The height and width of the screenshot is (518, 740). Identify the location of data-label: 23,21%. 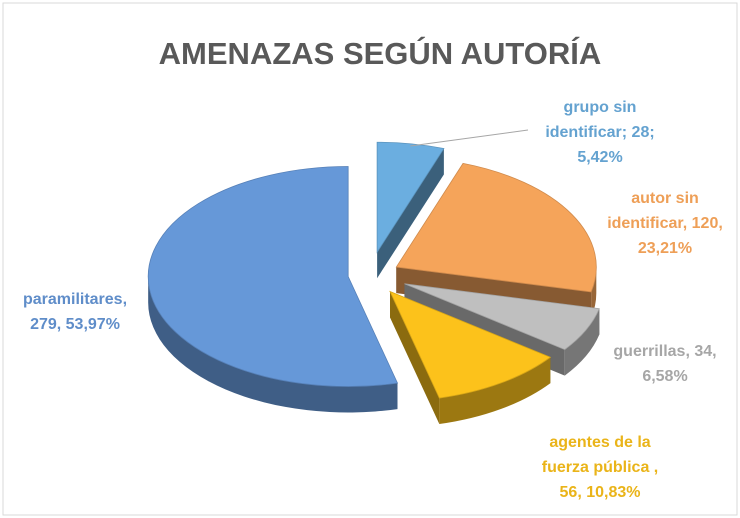
(665, 248).